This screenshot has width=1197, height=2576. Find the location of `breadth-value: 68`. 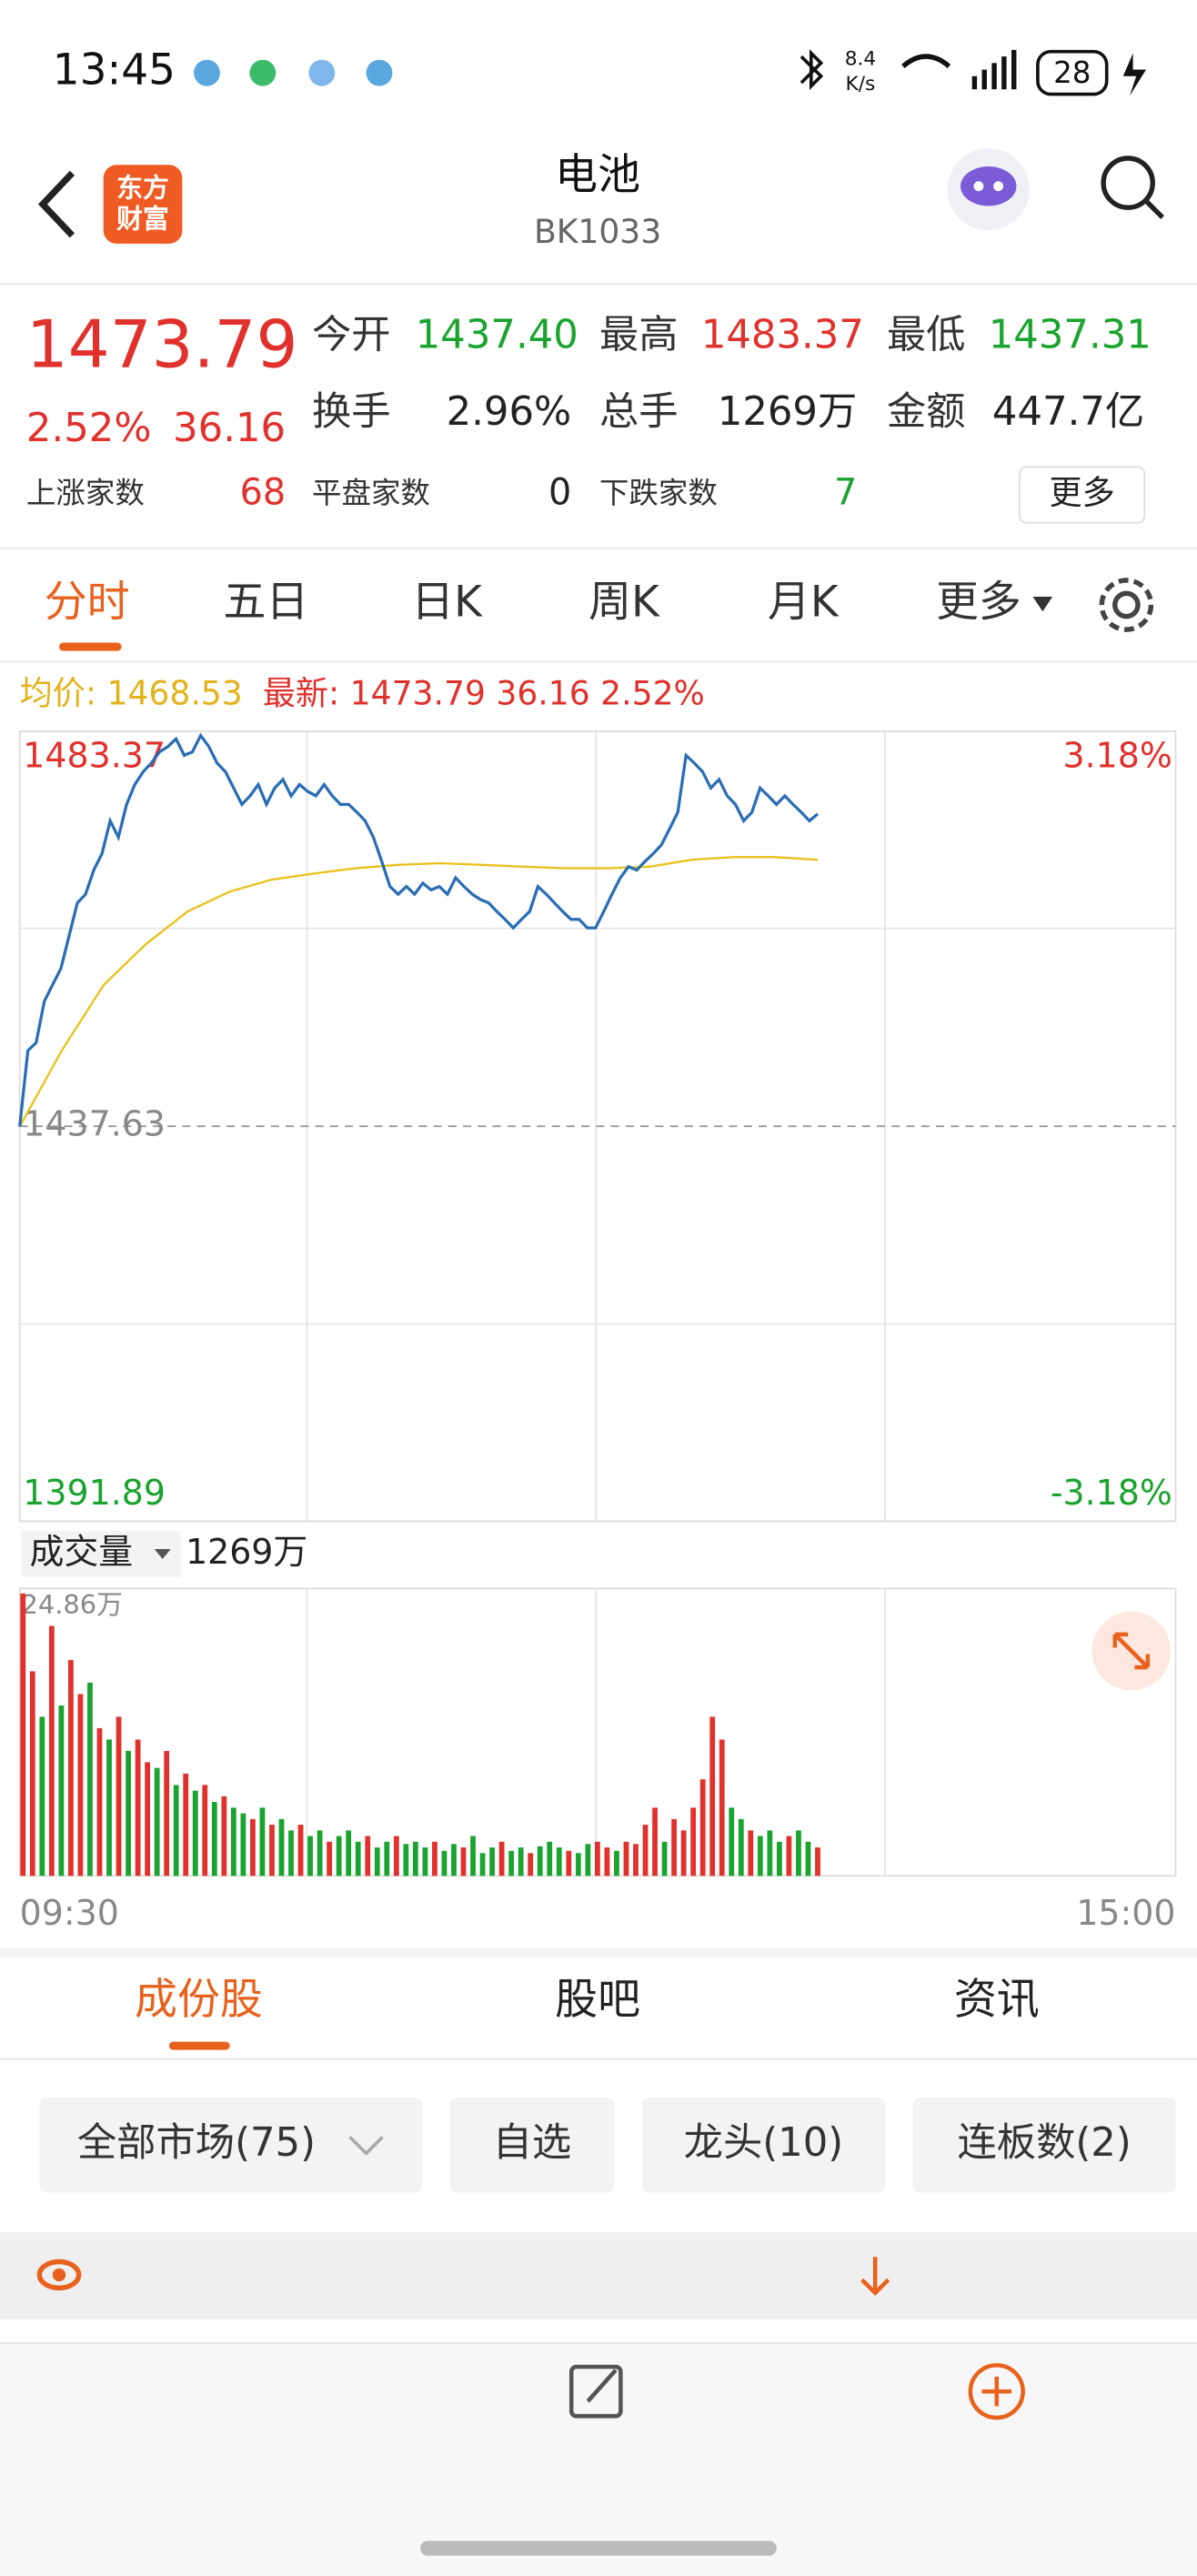

breadth-value: 68 is located at coordinates (263, 493).